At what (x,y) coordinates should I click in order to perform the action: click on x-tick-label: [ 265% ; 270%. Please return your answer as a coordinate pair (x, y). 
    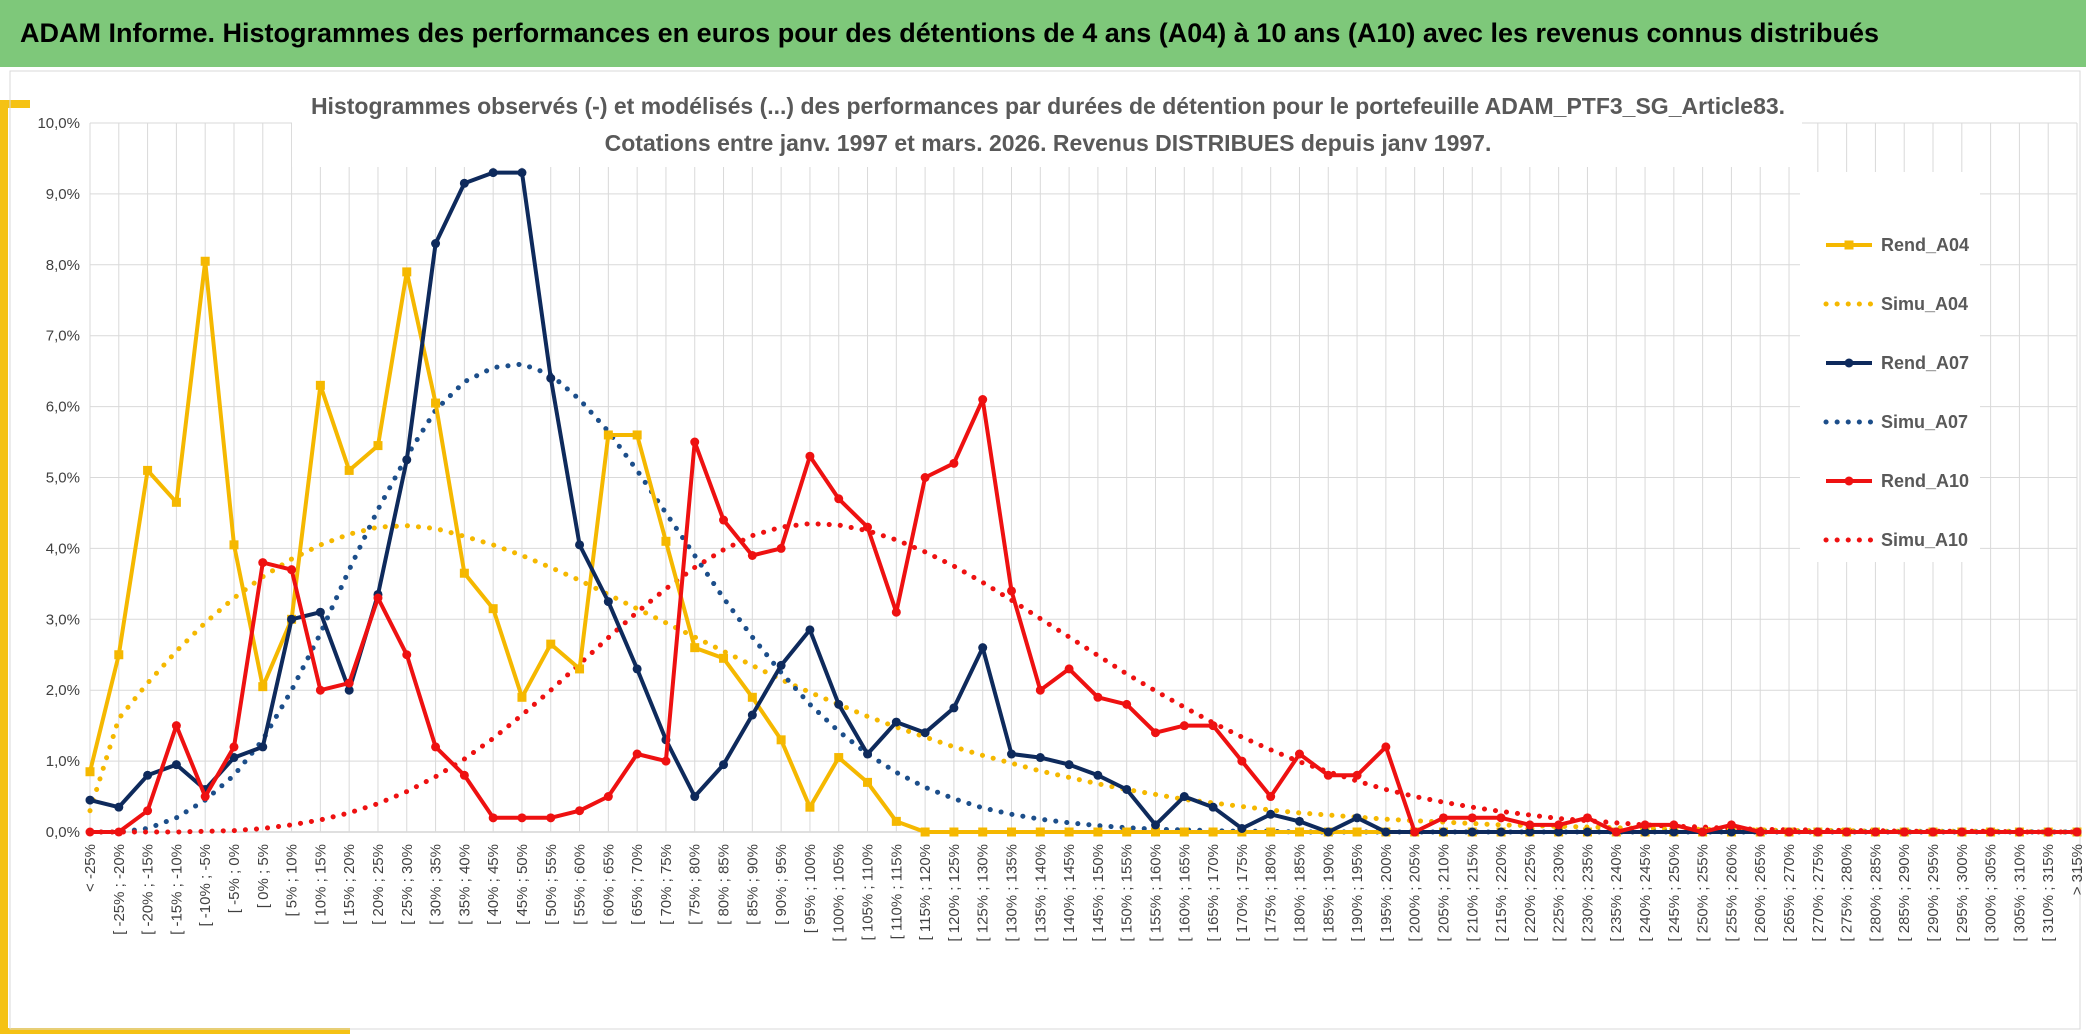
    Looking at the image, I should click on (1789, 893).